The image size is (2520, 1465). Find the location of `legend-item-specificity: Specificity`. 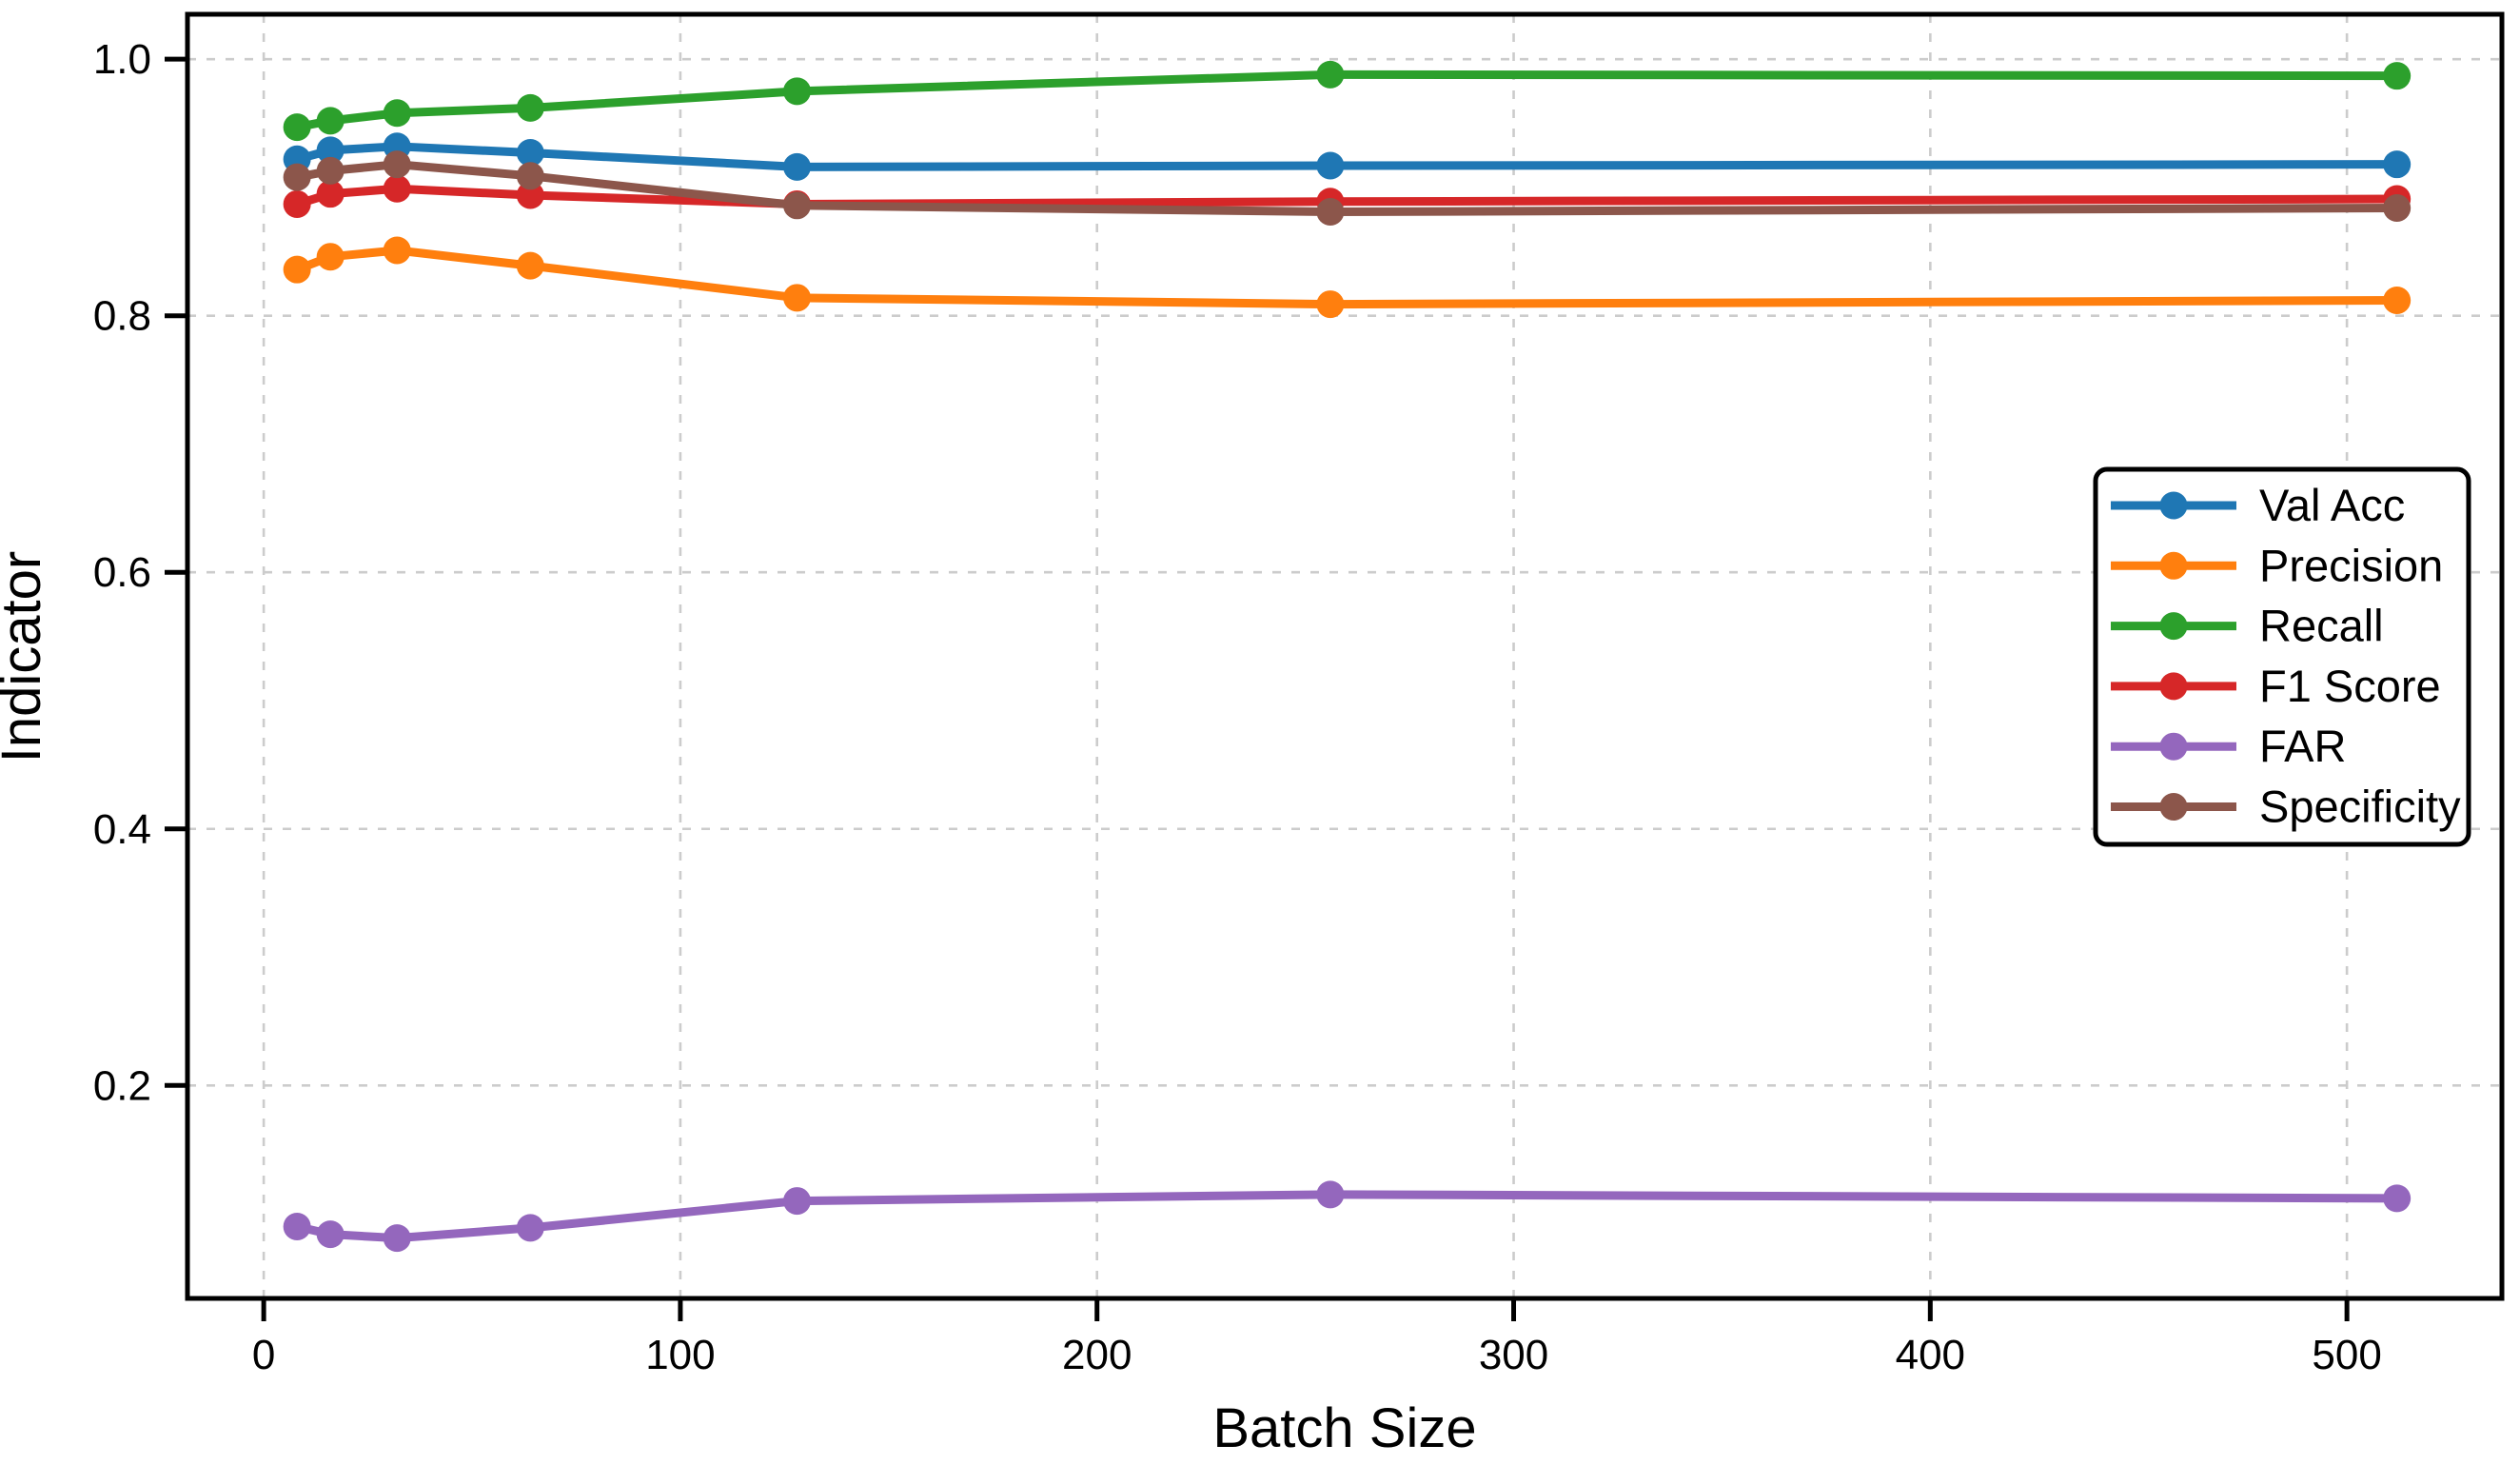

legend-item-specificity: Specificity is located at coordinates (2286, 807).